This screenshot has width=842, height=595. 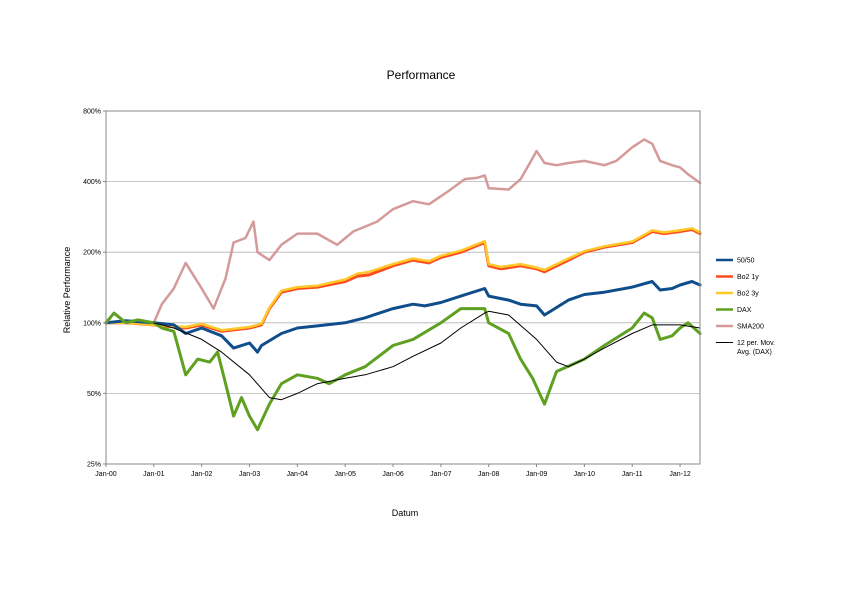 I want to click on legend-entry-line: 50/50, so click(x=746, y=261).